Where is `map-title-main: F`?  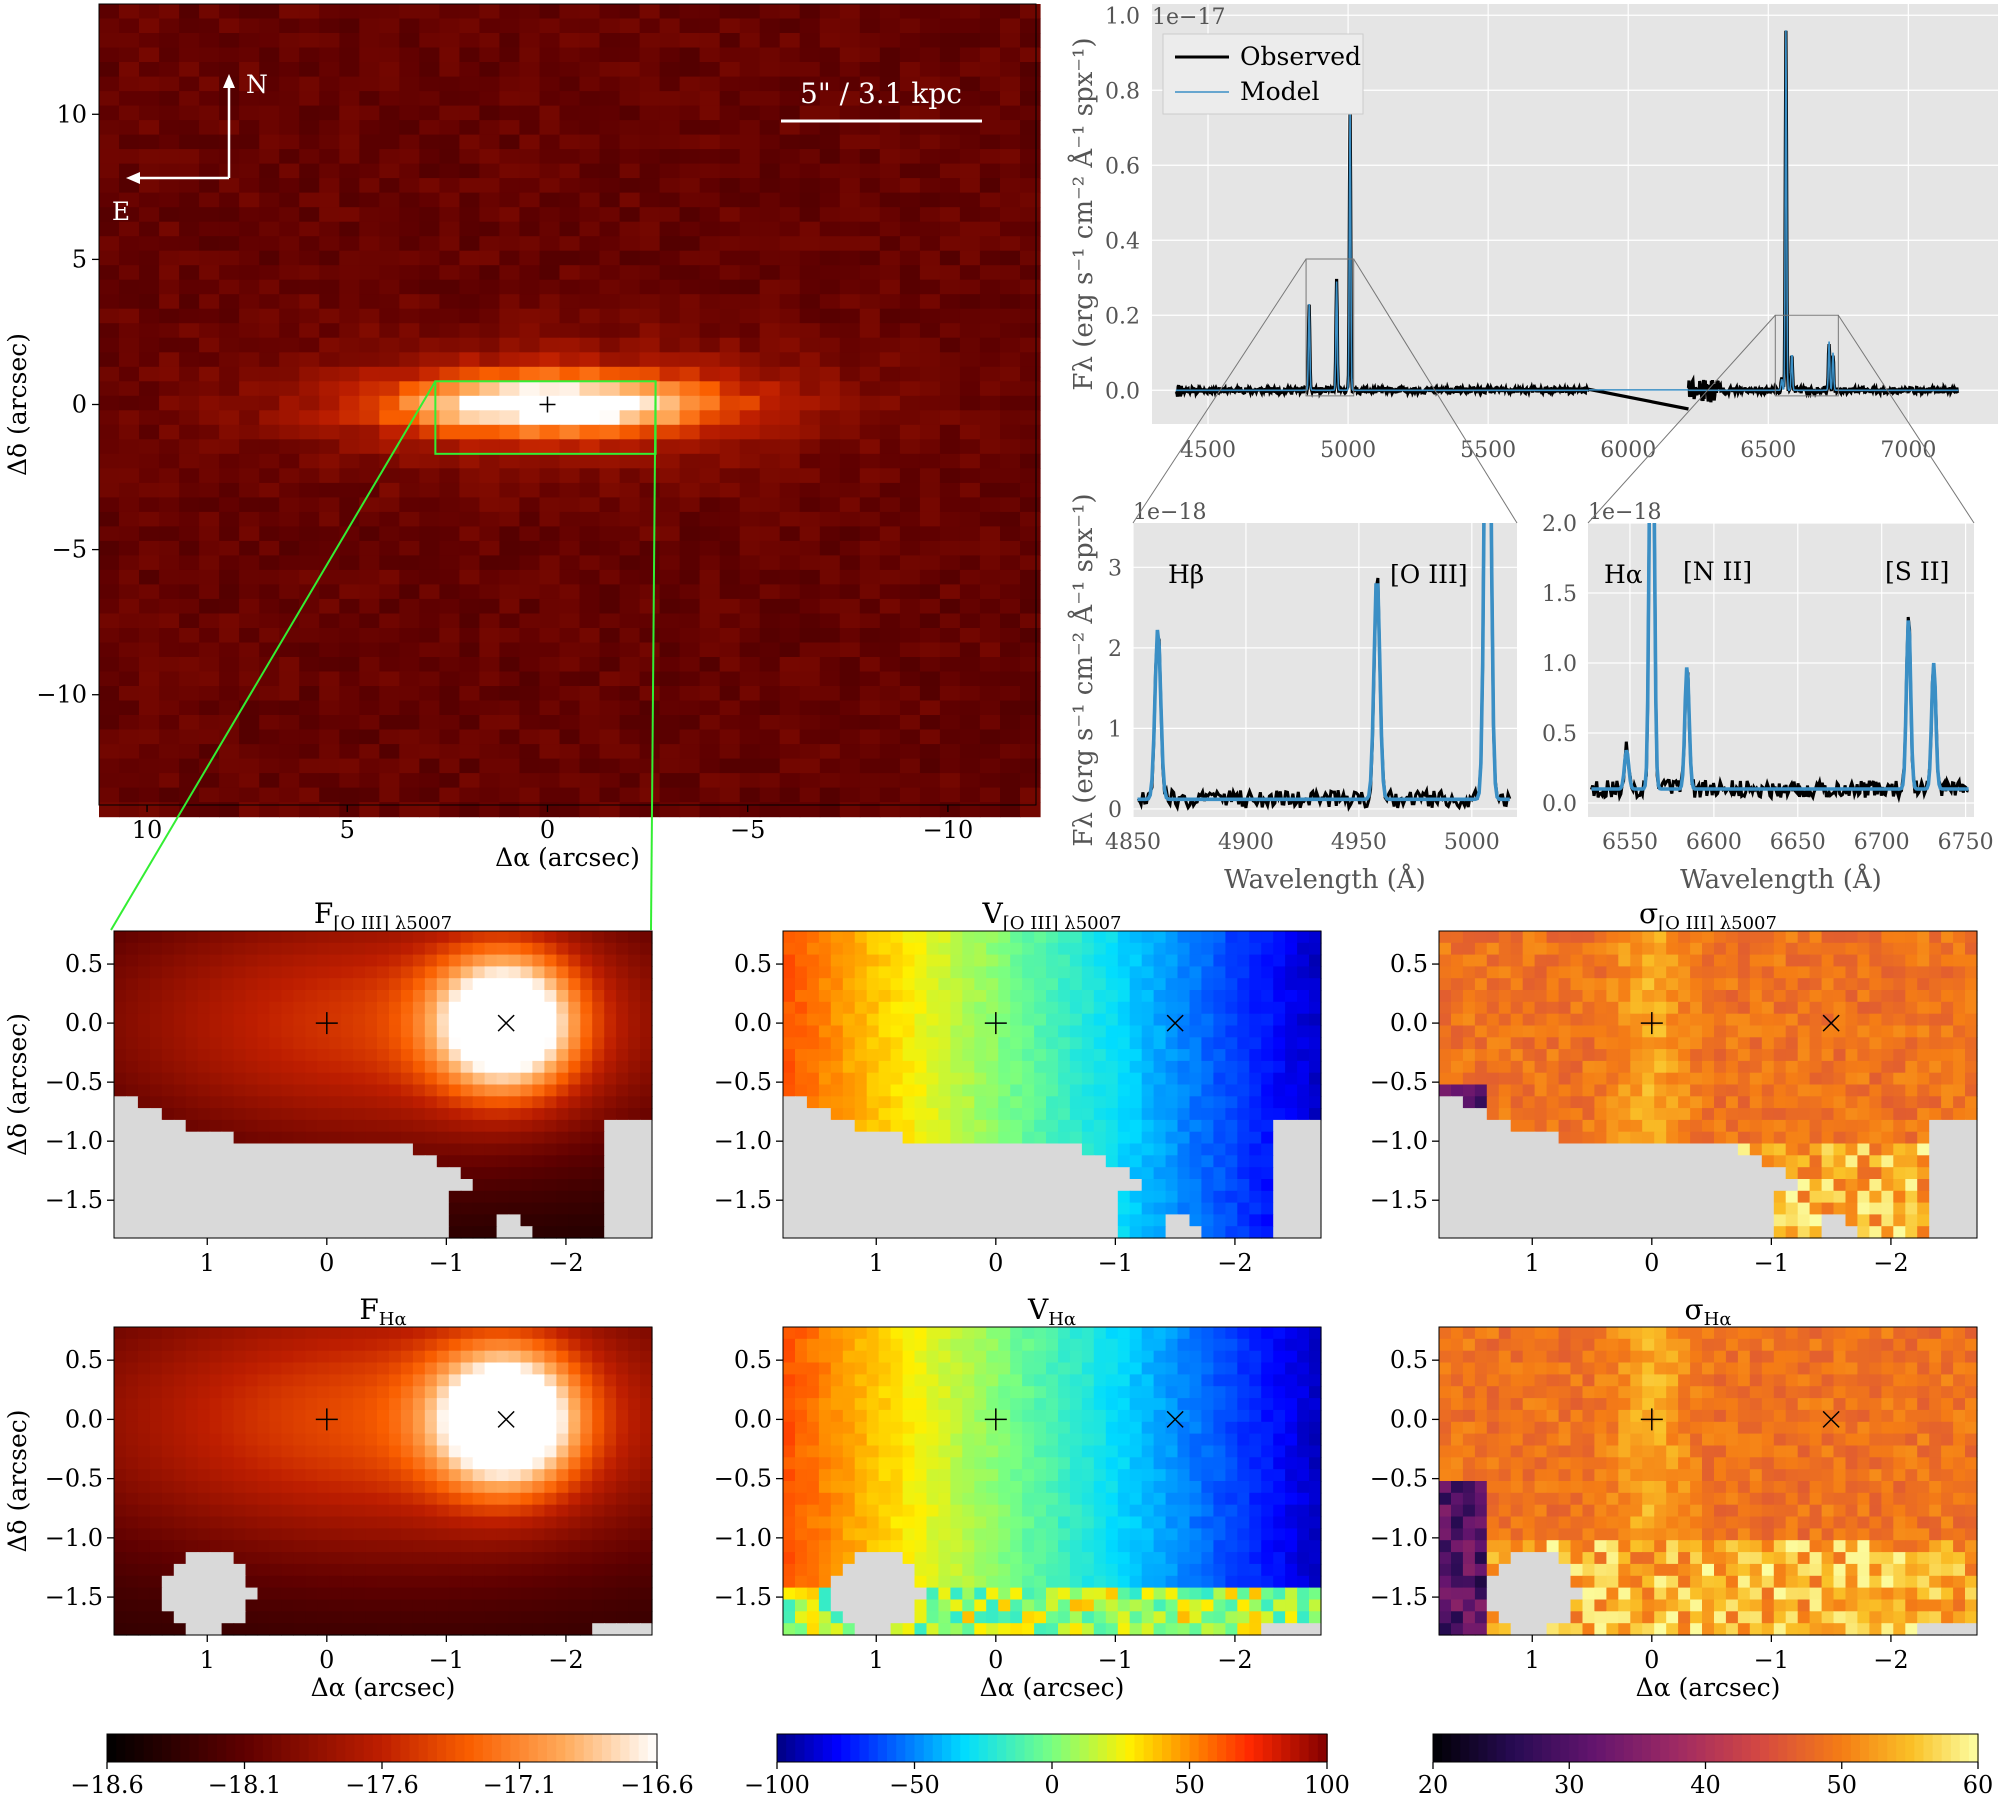 map-title-main: F is located at coordinates (323, 913).